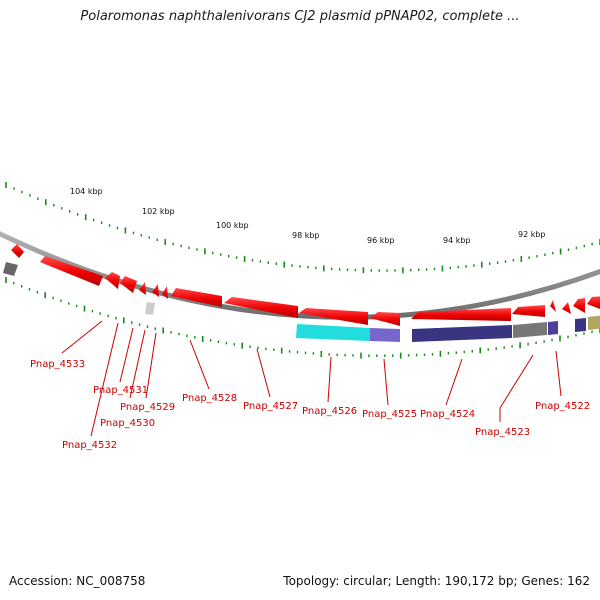  Describe the element at coordinates (158, 211) in the screenshot. I see `scale-label: 102 kbp` at that location.